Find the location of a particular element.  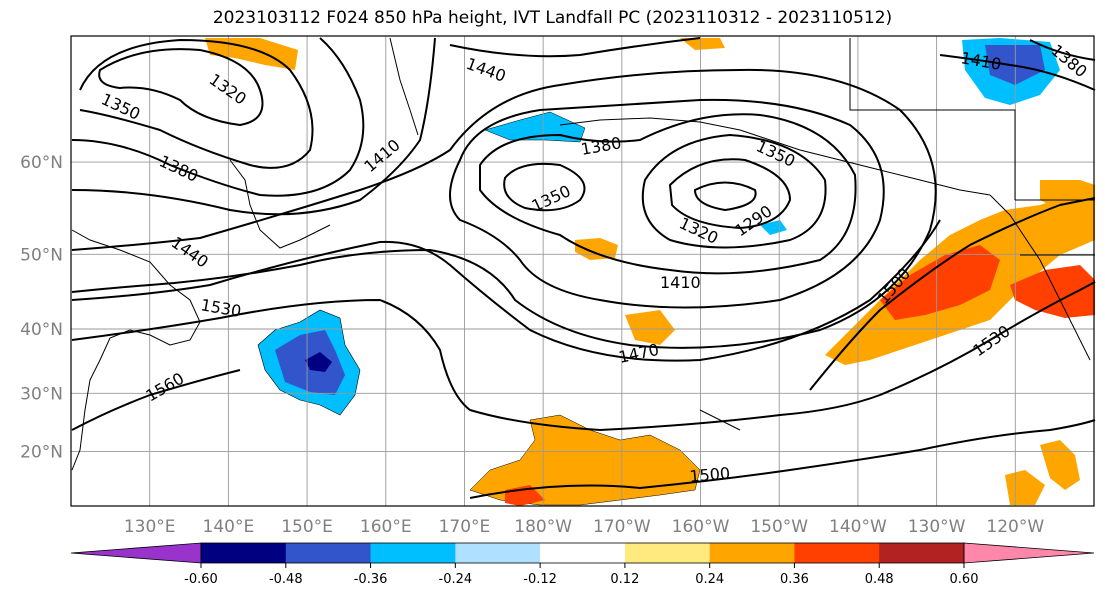

lat-tick-label: 20°N is located at coordinates (41, 452).